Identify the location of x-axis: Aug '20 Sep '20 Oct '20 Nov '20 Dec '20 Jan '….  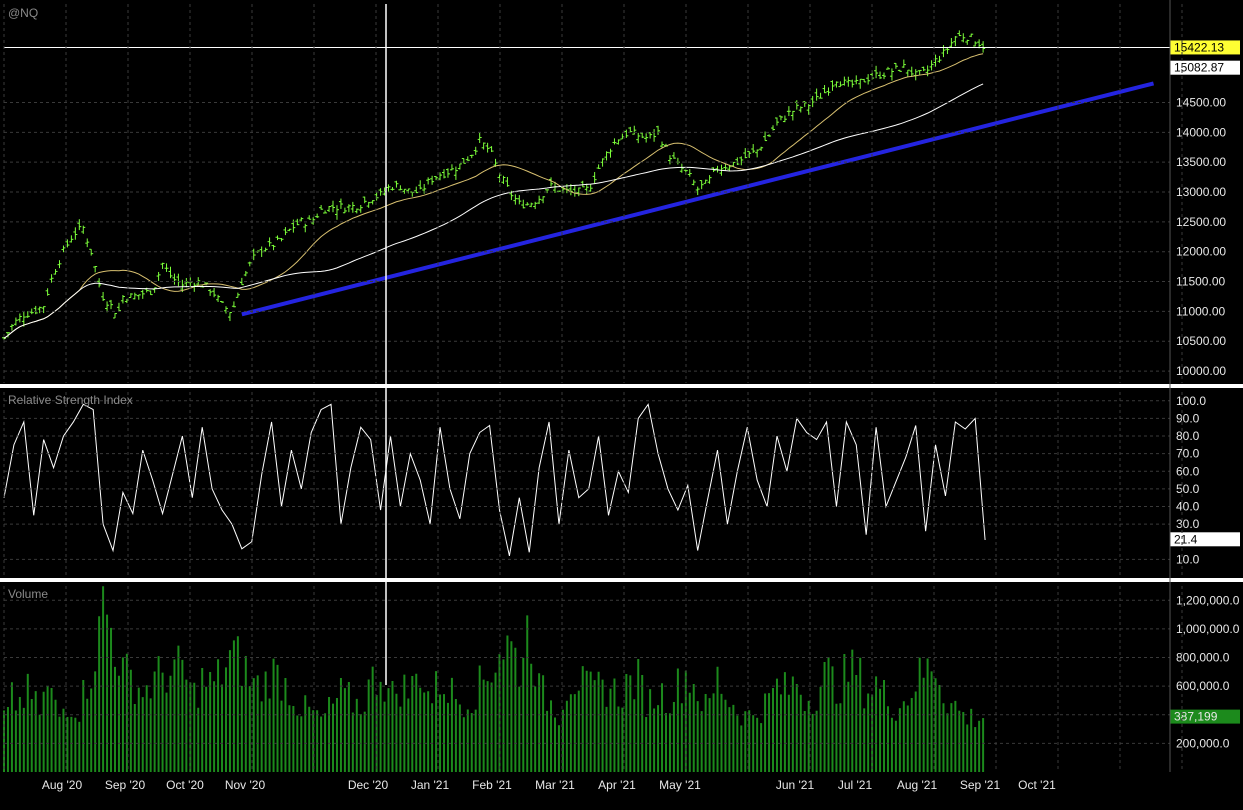
(549, 785).